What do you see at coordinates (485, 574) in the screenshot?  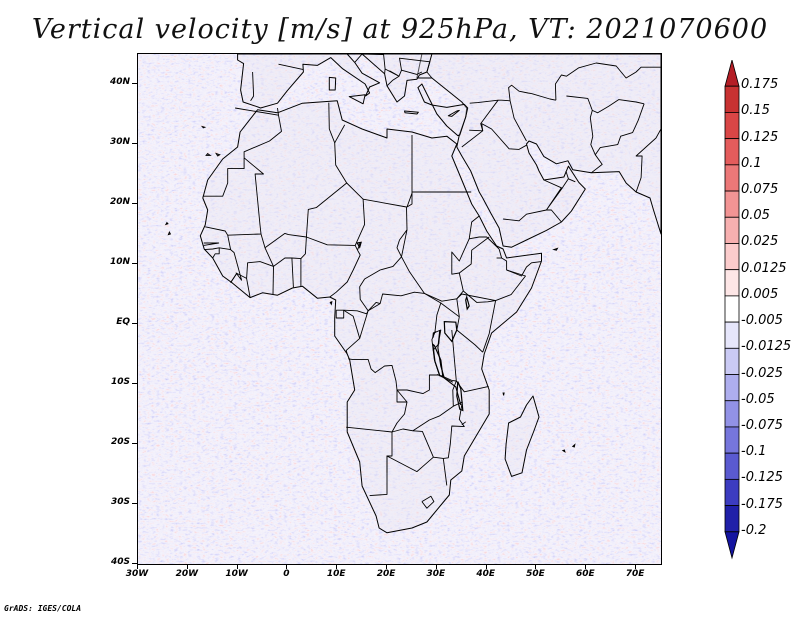 I see `lon-tick-label: 40E` at bounding box center [485, 574].